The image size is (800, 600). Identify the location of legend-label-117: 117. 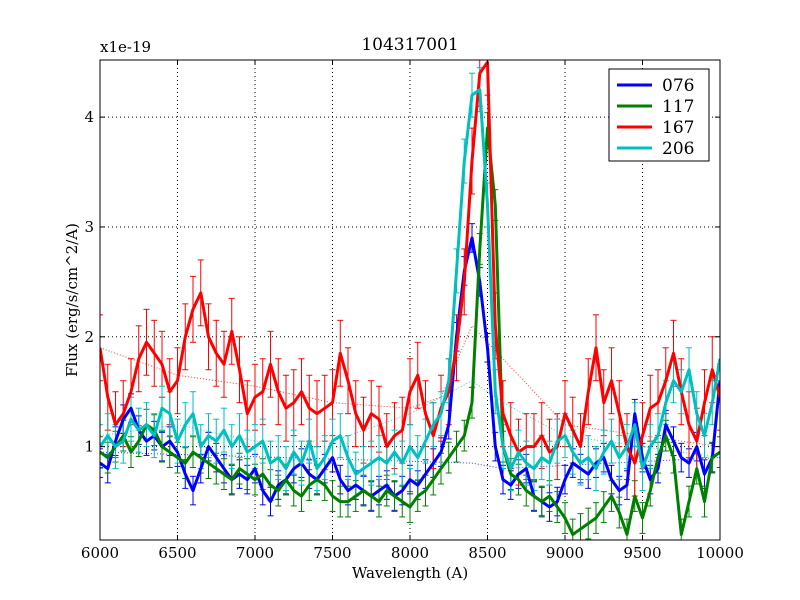
(678, 107).